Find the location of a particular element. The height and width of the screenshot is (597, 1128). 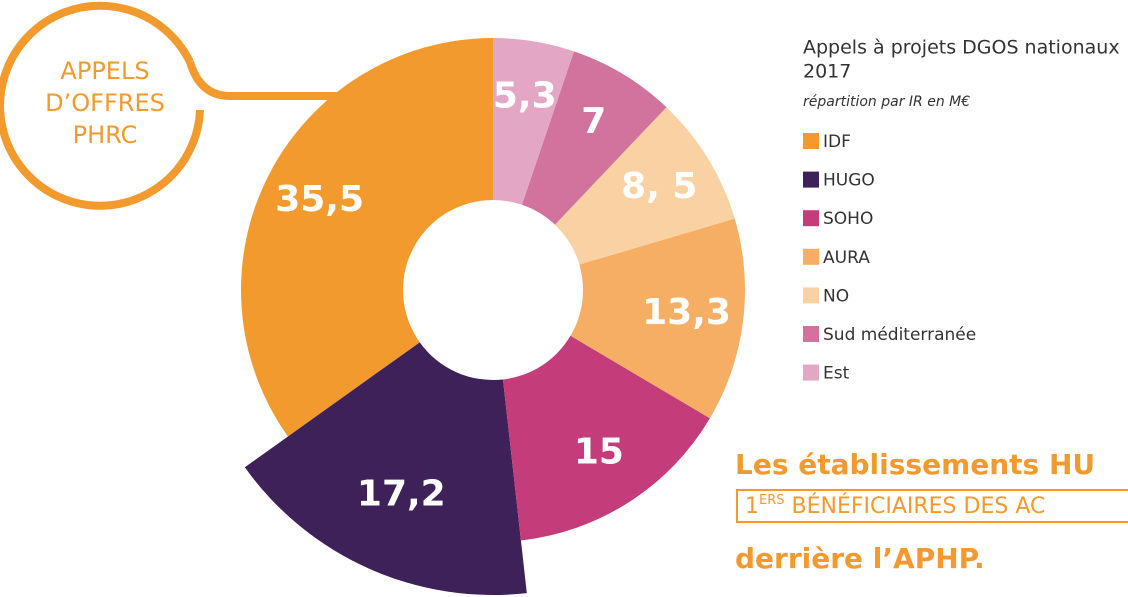

legend-title: 2017 is located at coordinates (827, 72).